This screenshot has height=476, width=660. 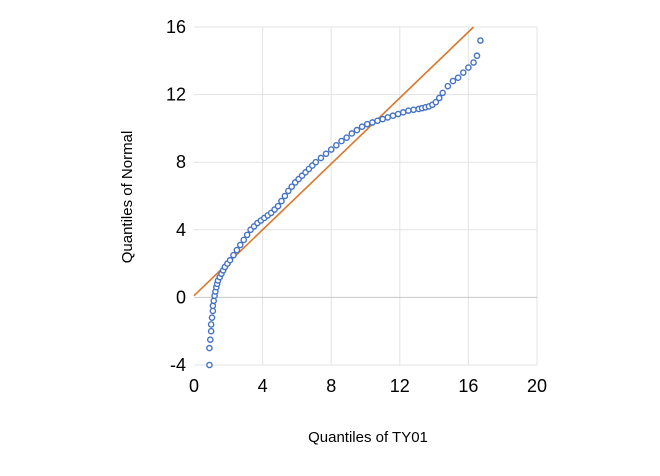 I want to click on y-tick-label: 12, so click(x=176, y=95).